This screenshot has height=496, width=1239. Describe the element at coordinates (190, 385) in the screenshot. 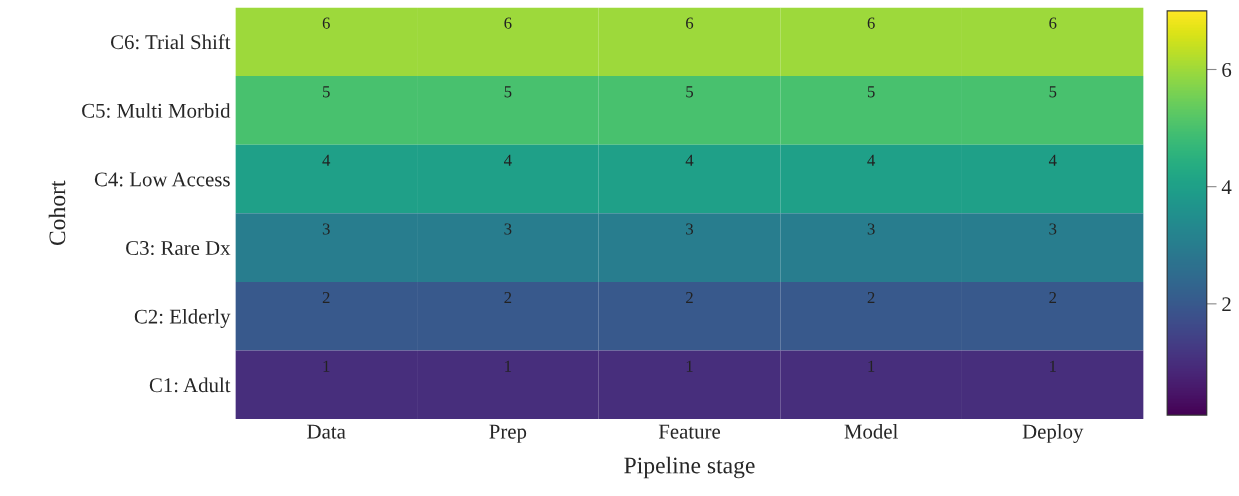

I see `y-tick-label: C1: Adult` at that location.